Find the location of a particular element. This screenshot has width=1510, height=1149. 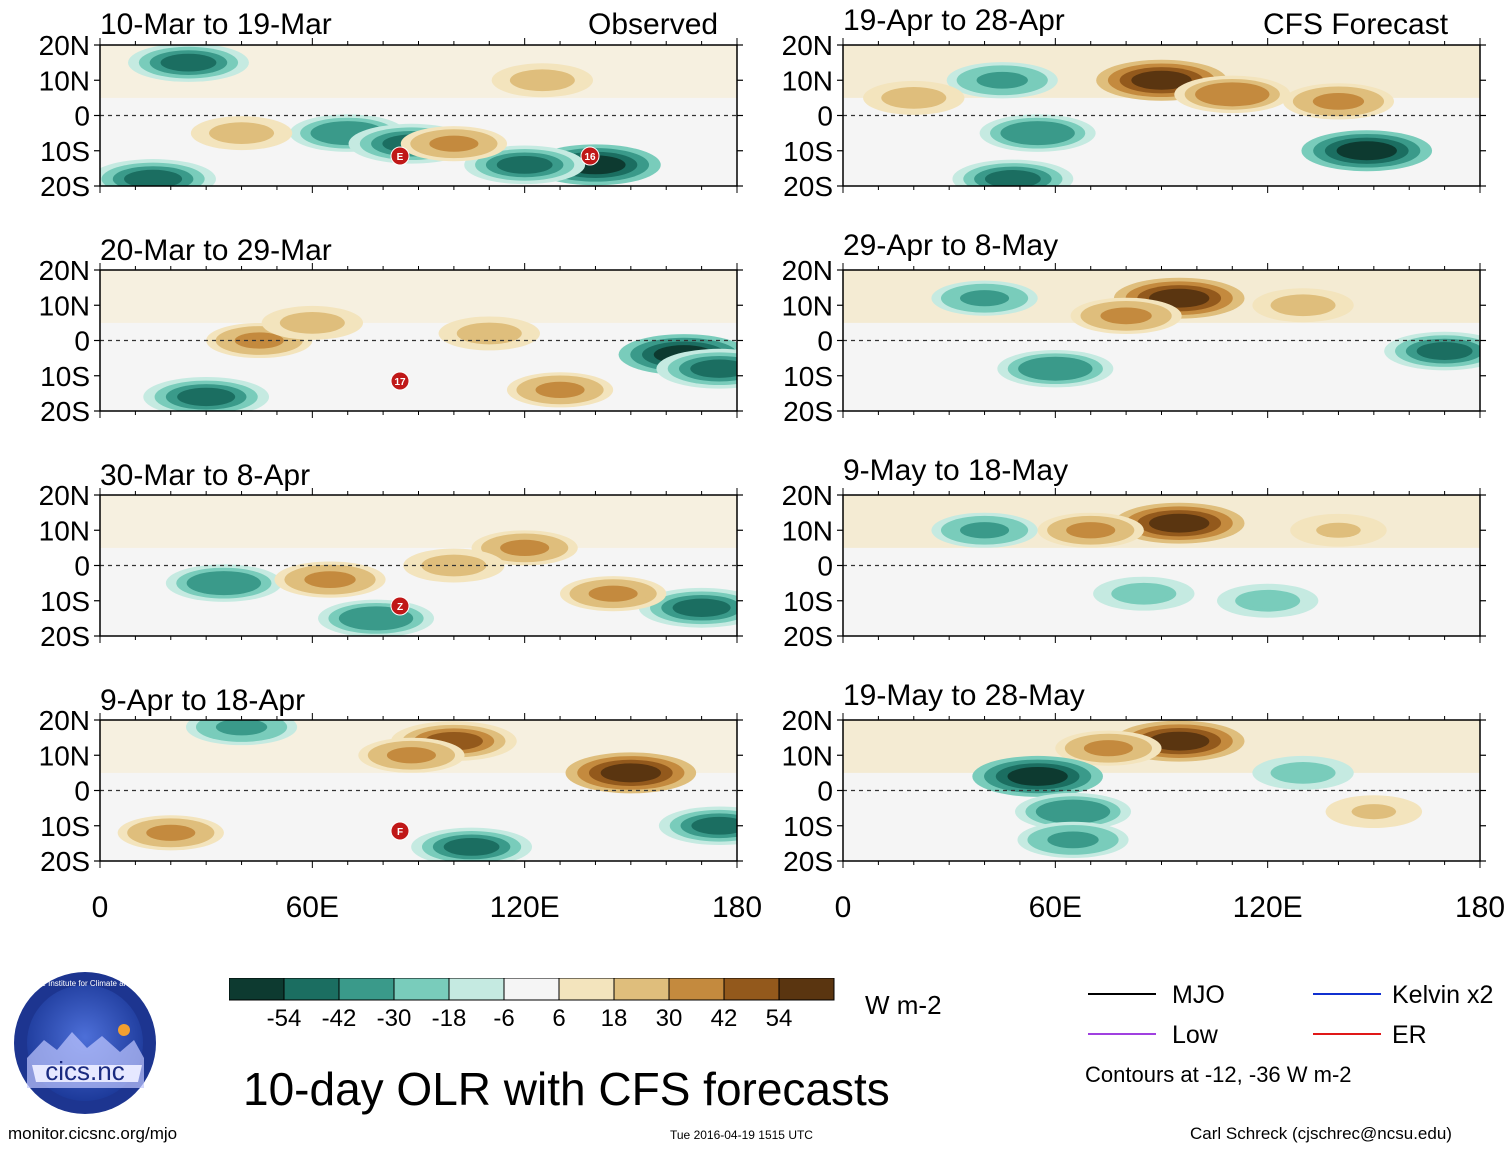

legend-er-label: ER is located at coordinates (1409, 1035).